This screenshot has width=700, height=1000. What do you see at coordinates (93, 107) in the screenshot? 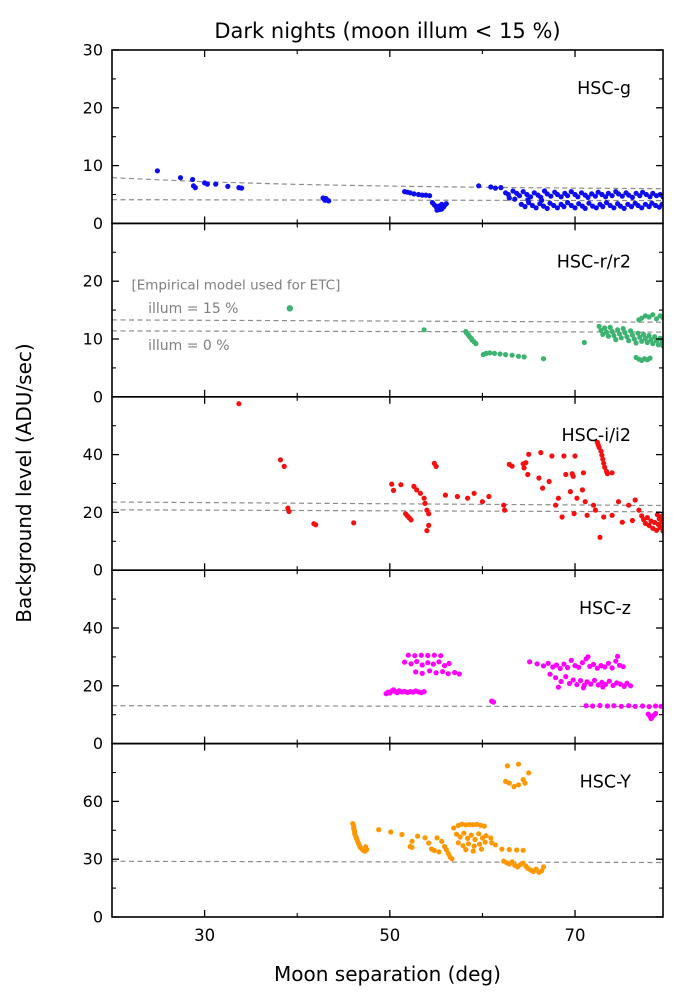
I see `y-tick-label: 20` at bounding box center [93, 107].